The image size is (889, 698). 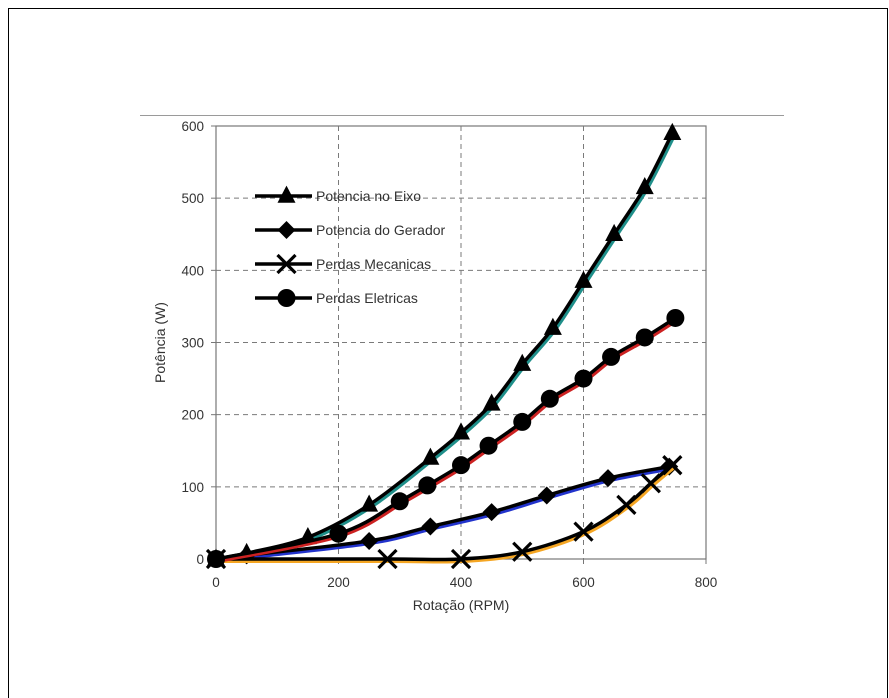 What do you see at coordinates (373, 264) in the screenshot?
I see `legend-label: Perdas Mecanicas` at bounding box center [373, 264].